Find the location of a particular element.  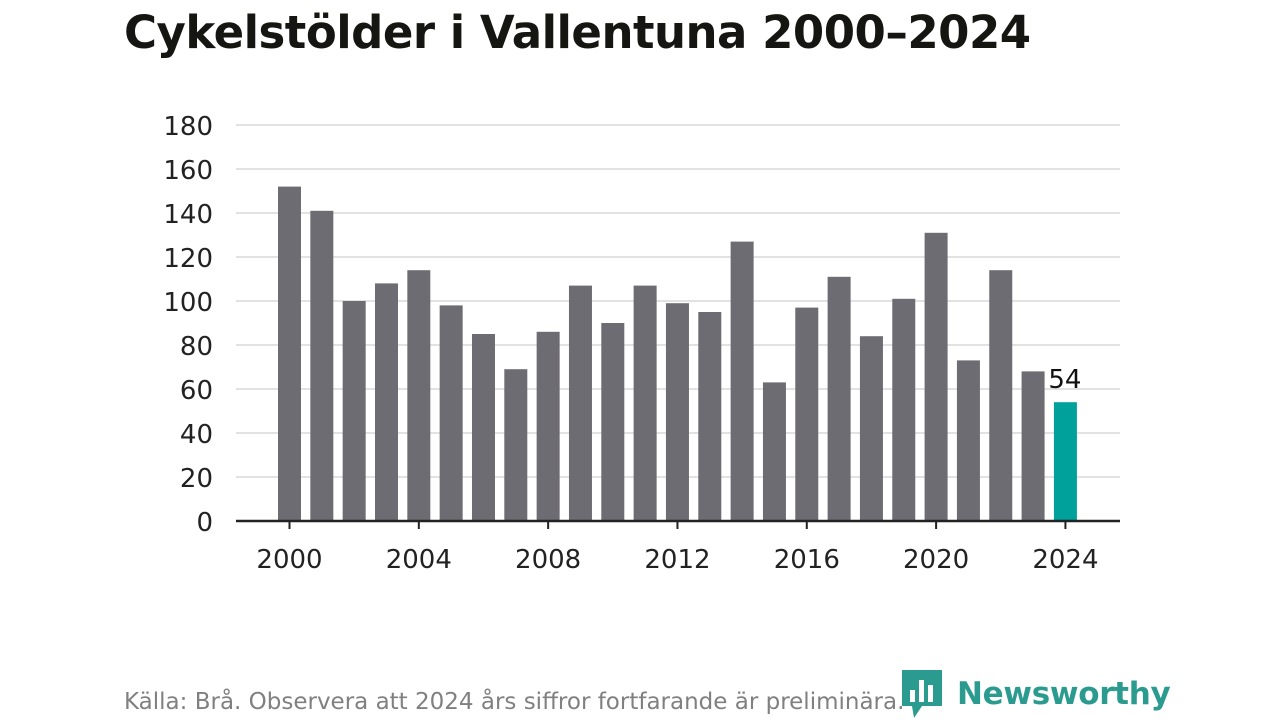

x-tick-label: 2000 is located at coordinates (289, 560).